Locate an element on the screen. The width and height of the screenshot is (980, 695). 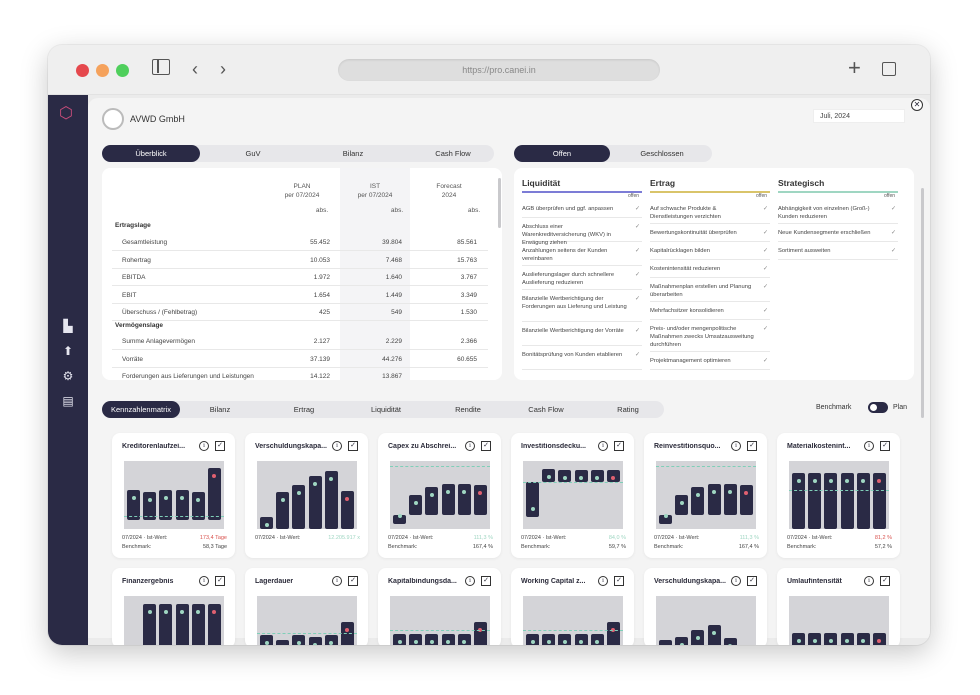
canei-logo-icon: ⬡ is located at coordinates (66, 113).